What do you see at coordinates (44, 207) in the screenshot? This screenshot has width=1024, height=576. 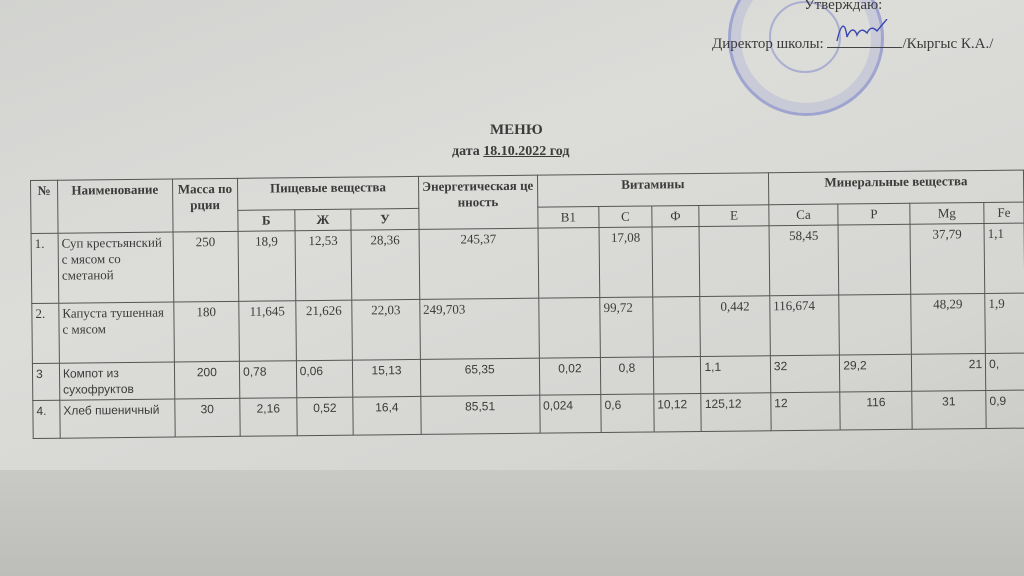 I see `col-num: №` at bounding box center [44, 207].